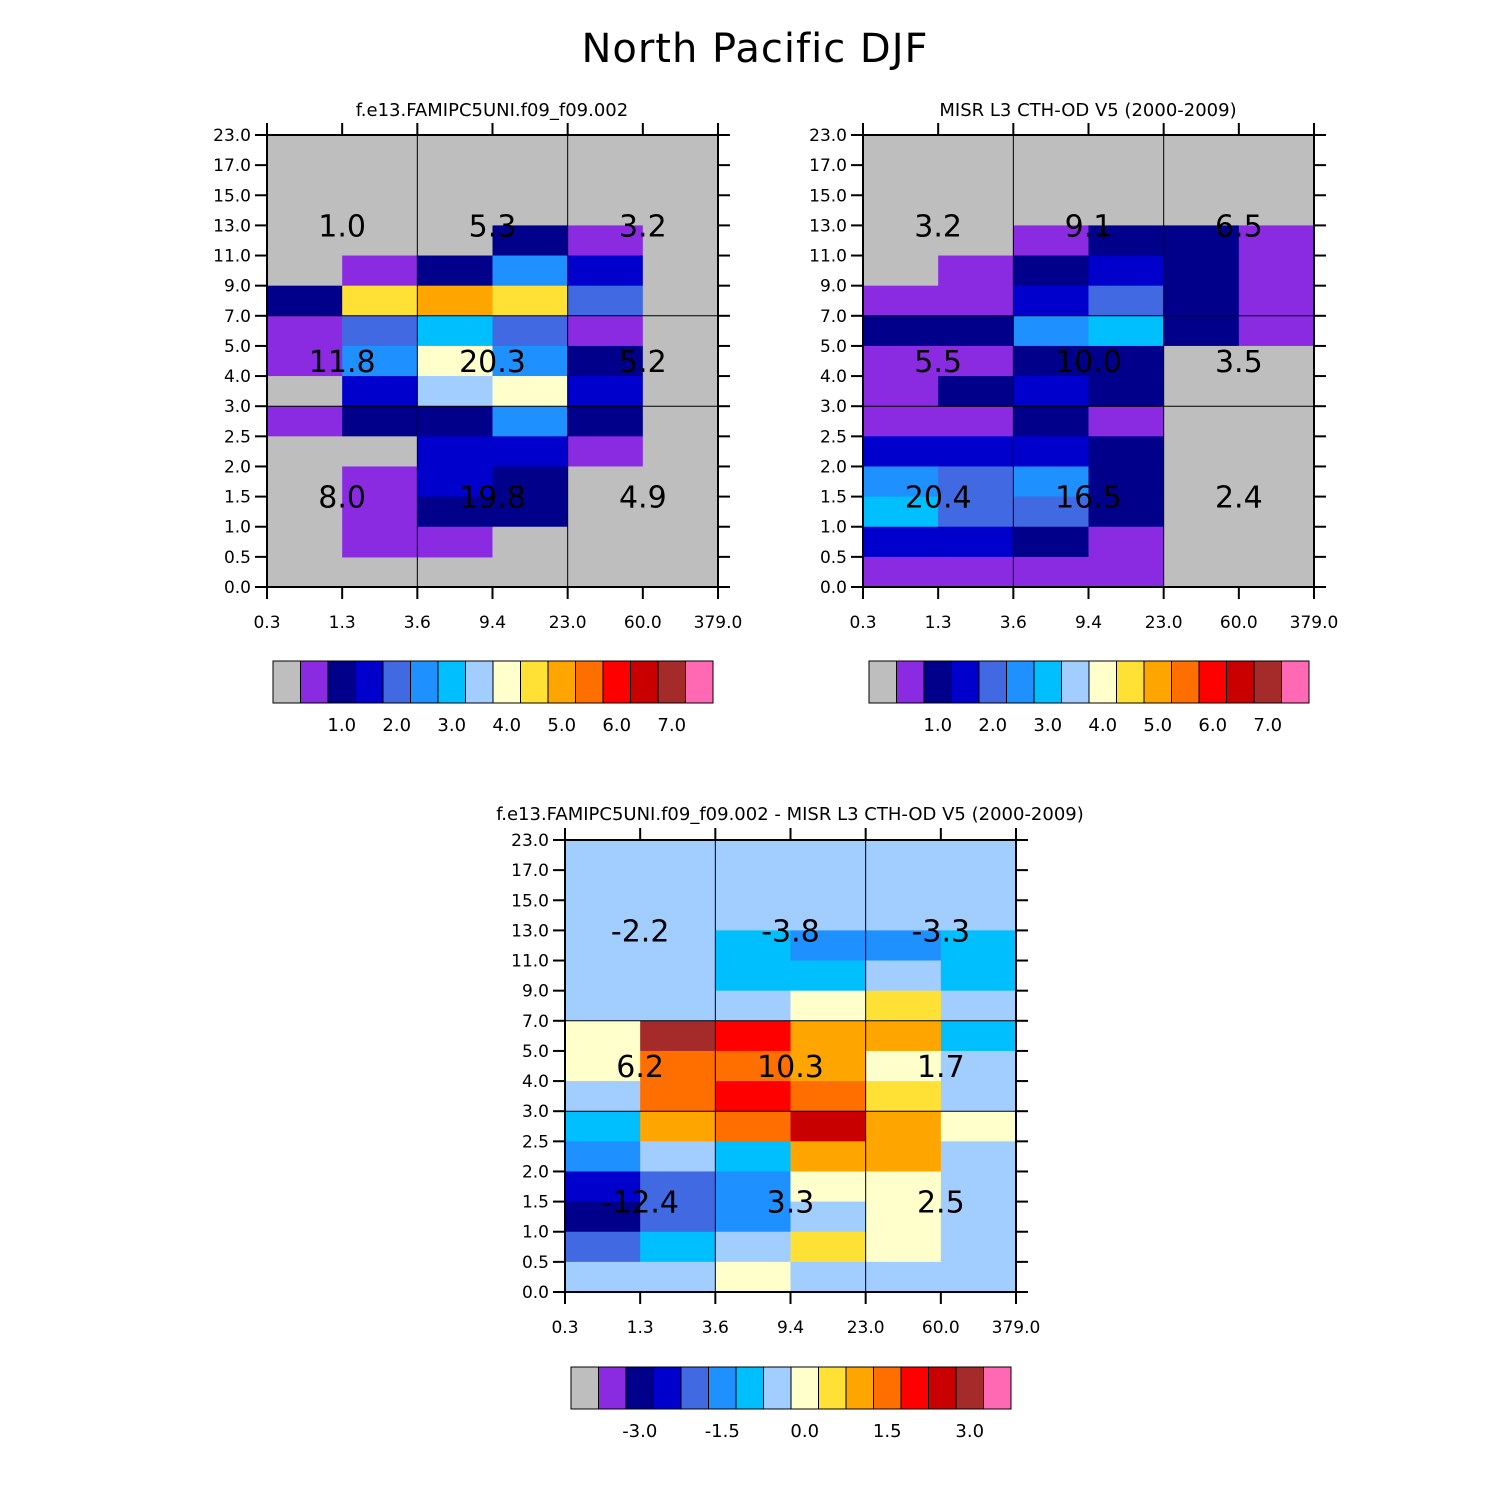  Describe the element at coordinates (1088, 498) in the screenshot. I see `region-value-label: 16.5` at that location.